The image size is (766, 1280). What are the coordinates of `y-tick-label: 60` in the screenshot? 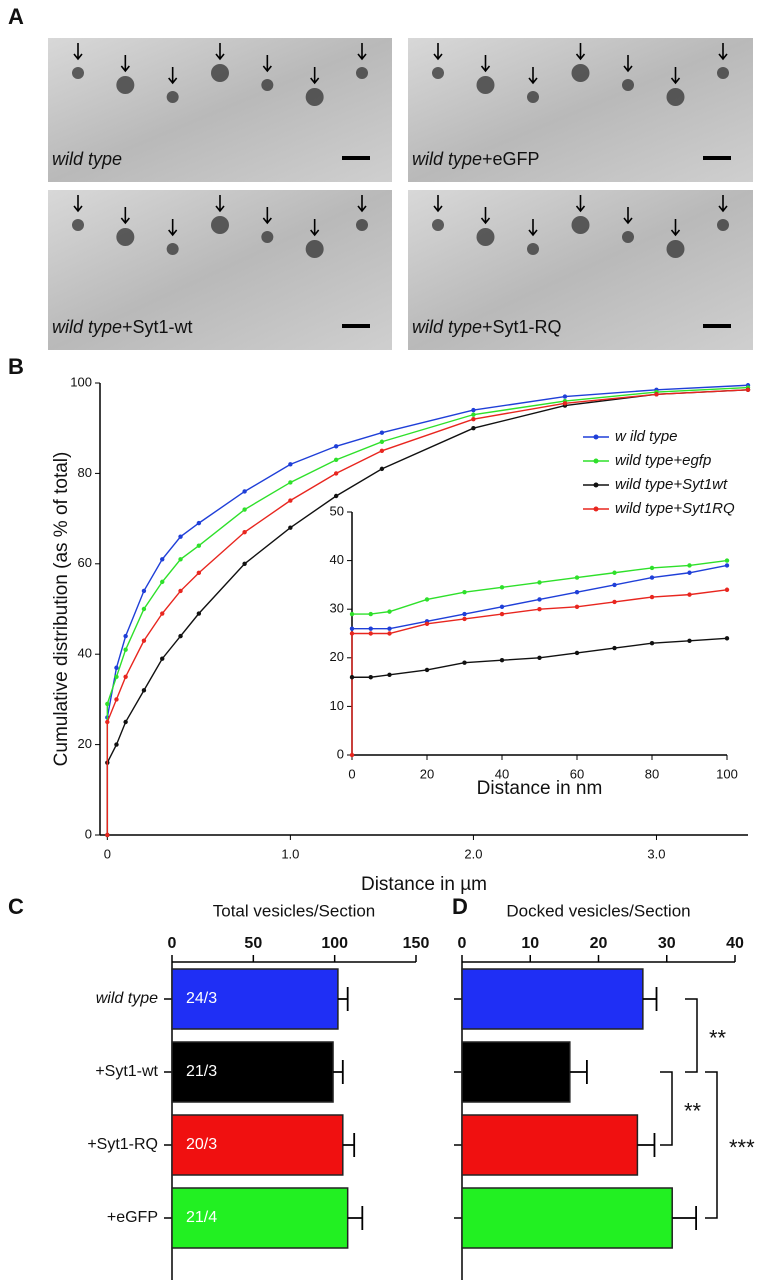 It's located at (85, 562).